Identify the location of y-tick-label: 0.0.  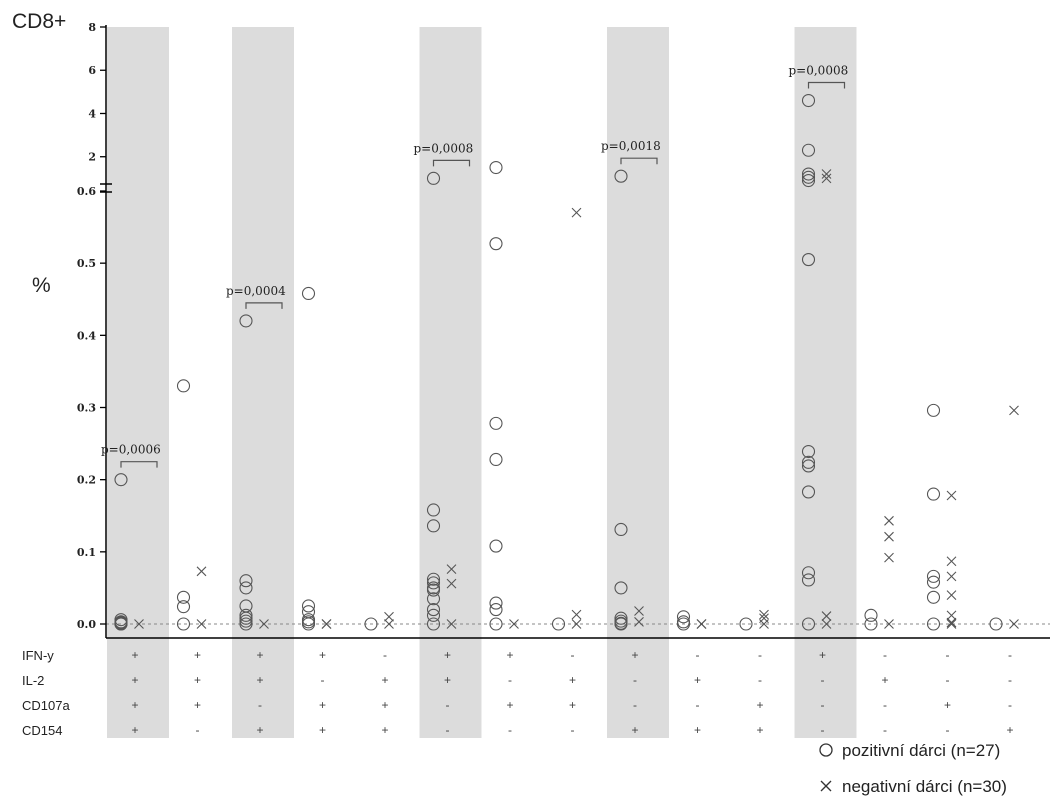
(86, 624).